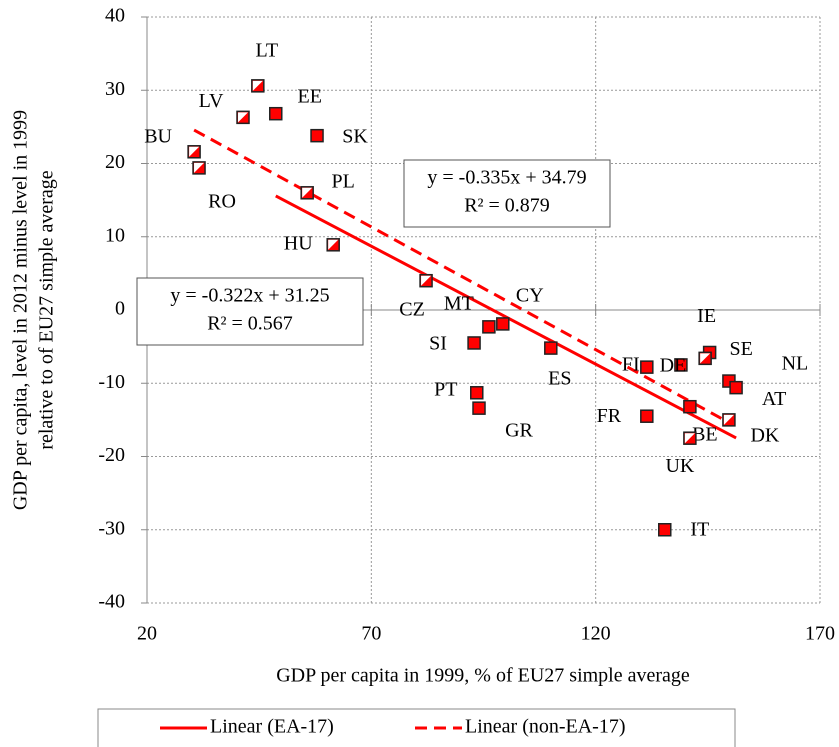 The height and width of the screenshot is (747, 839). I want to click on equation: y = -0.335x + 34.79, so click(506, 178).